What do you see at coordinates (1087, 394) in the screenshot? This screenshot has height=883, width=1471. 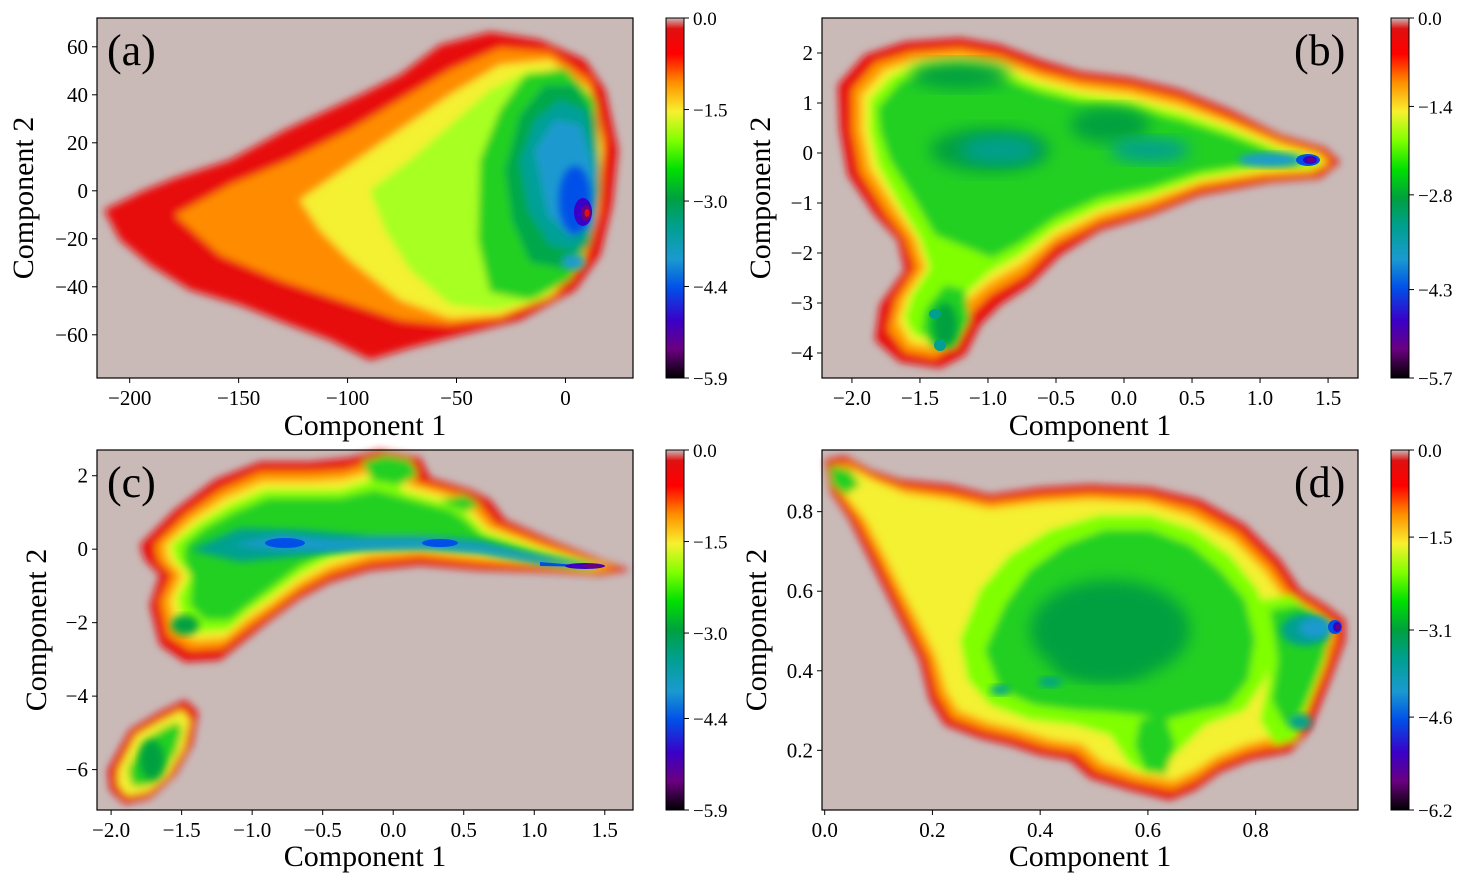 I see `panel-b-xticks: −2.0 −1.5 −1.0 −0.5 0.0 0.5 1.0 1.5` at bounding box center [1087, 394].